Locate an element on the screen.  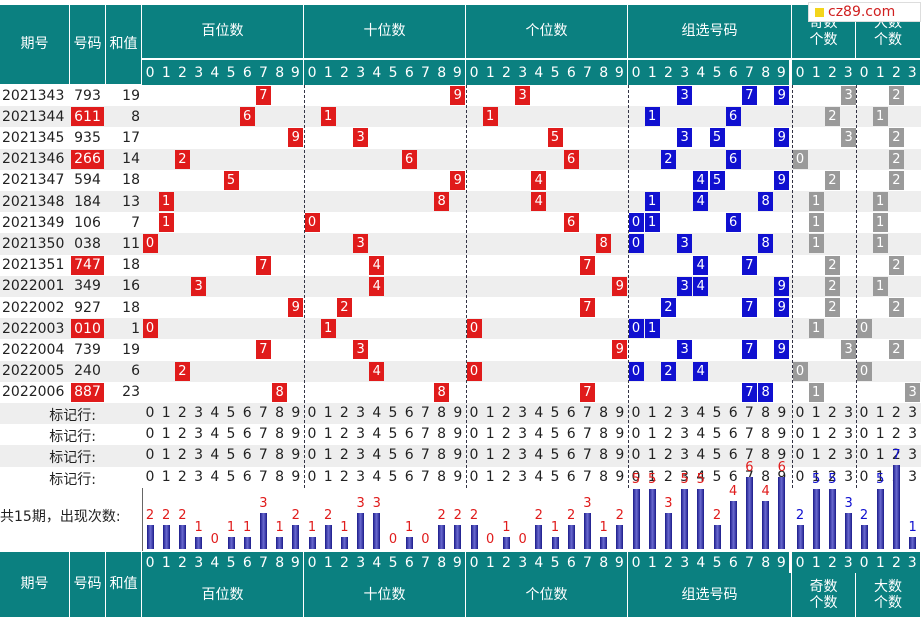
header-units-digit-9: 9 is located at coordinates (619, 72).